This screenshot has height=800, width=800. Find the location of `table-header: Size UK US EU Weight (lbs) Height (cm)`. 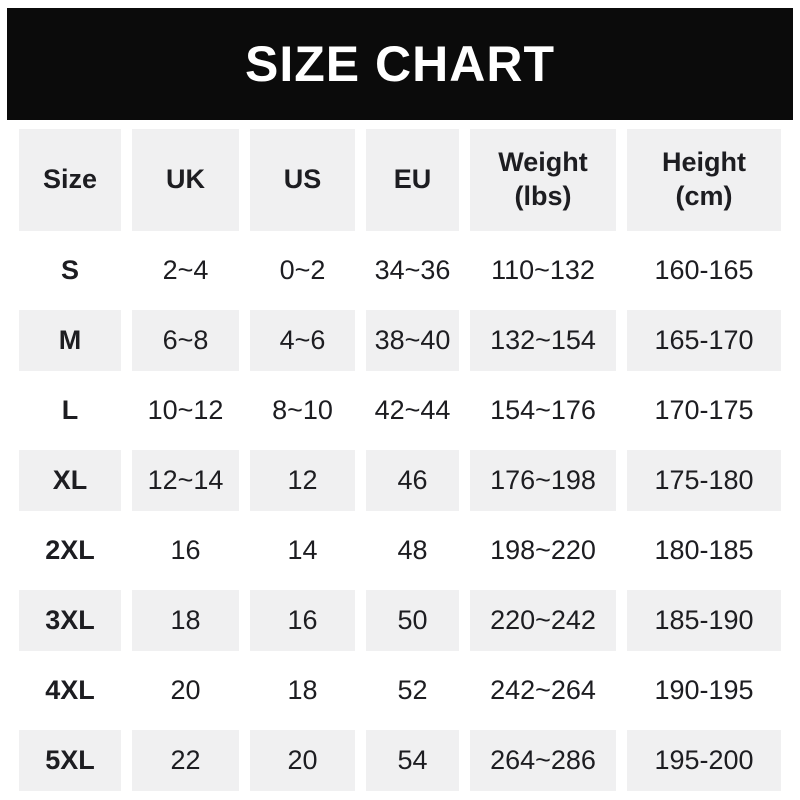

table-header: Size UK US EU Weight (lbs) Height (cm) is located at coordinates (400, 180).